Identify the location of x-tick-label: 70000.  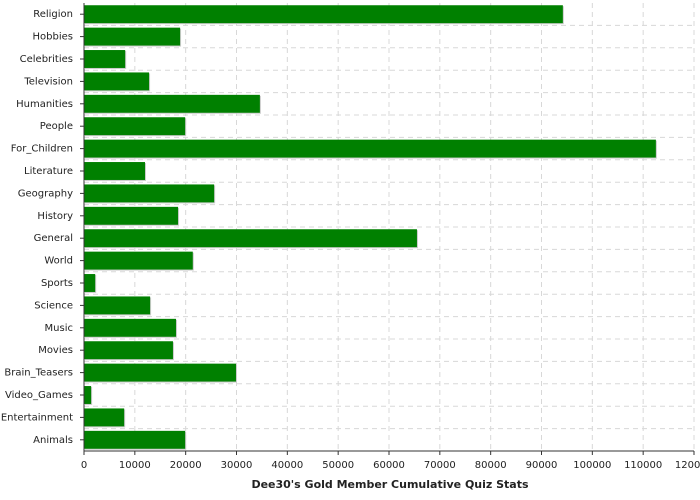
(440, 465).